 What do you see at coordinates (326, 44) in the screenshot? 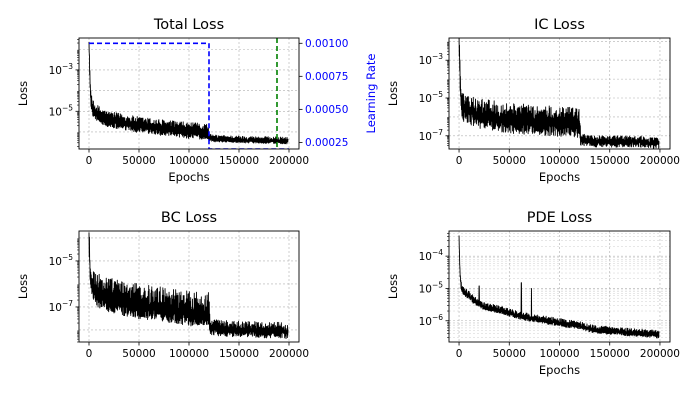
I see `y2-tick-label: 0.00100` at bounding box center [326, 44].